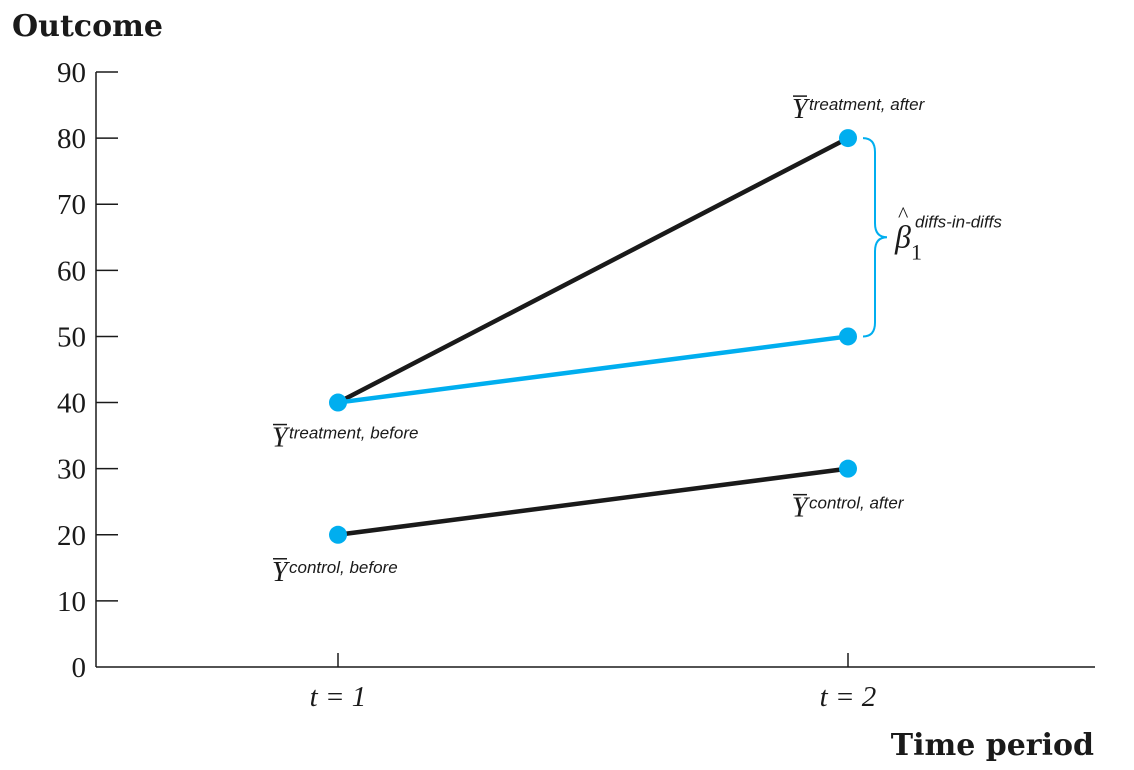  Describe the element at coordinates (338, 697) in the screenshot. I see `x-tick-label: t = 1` at that location.